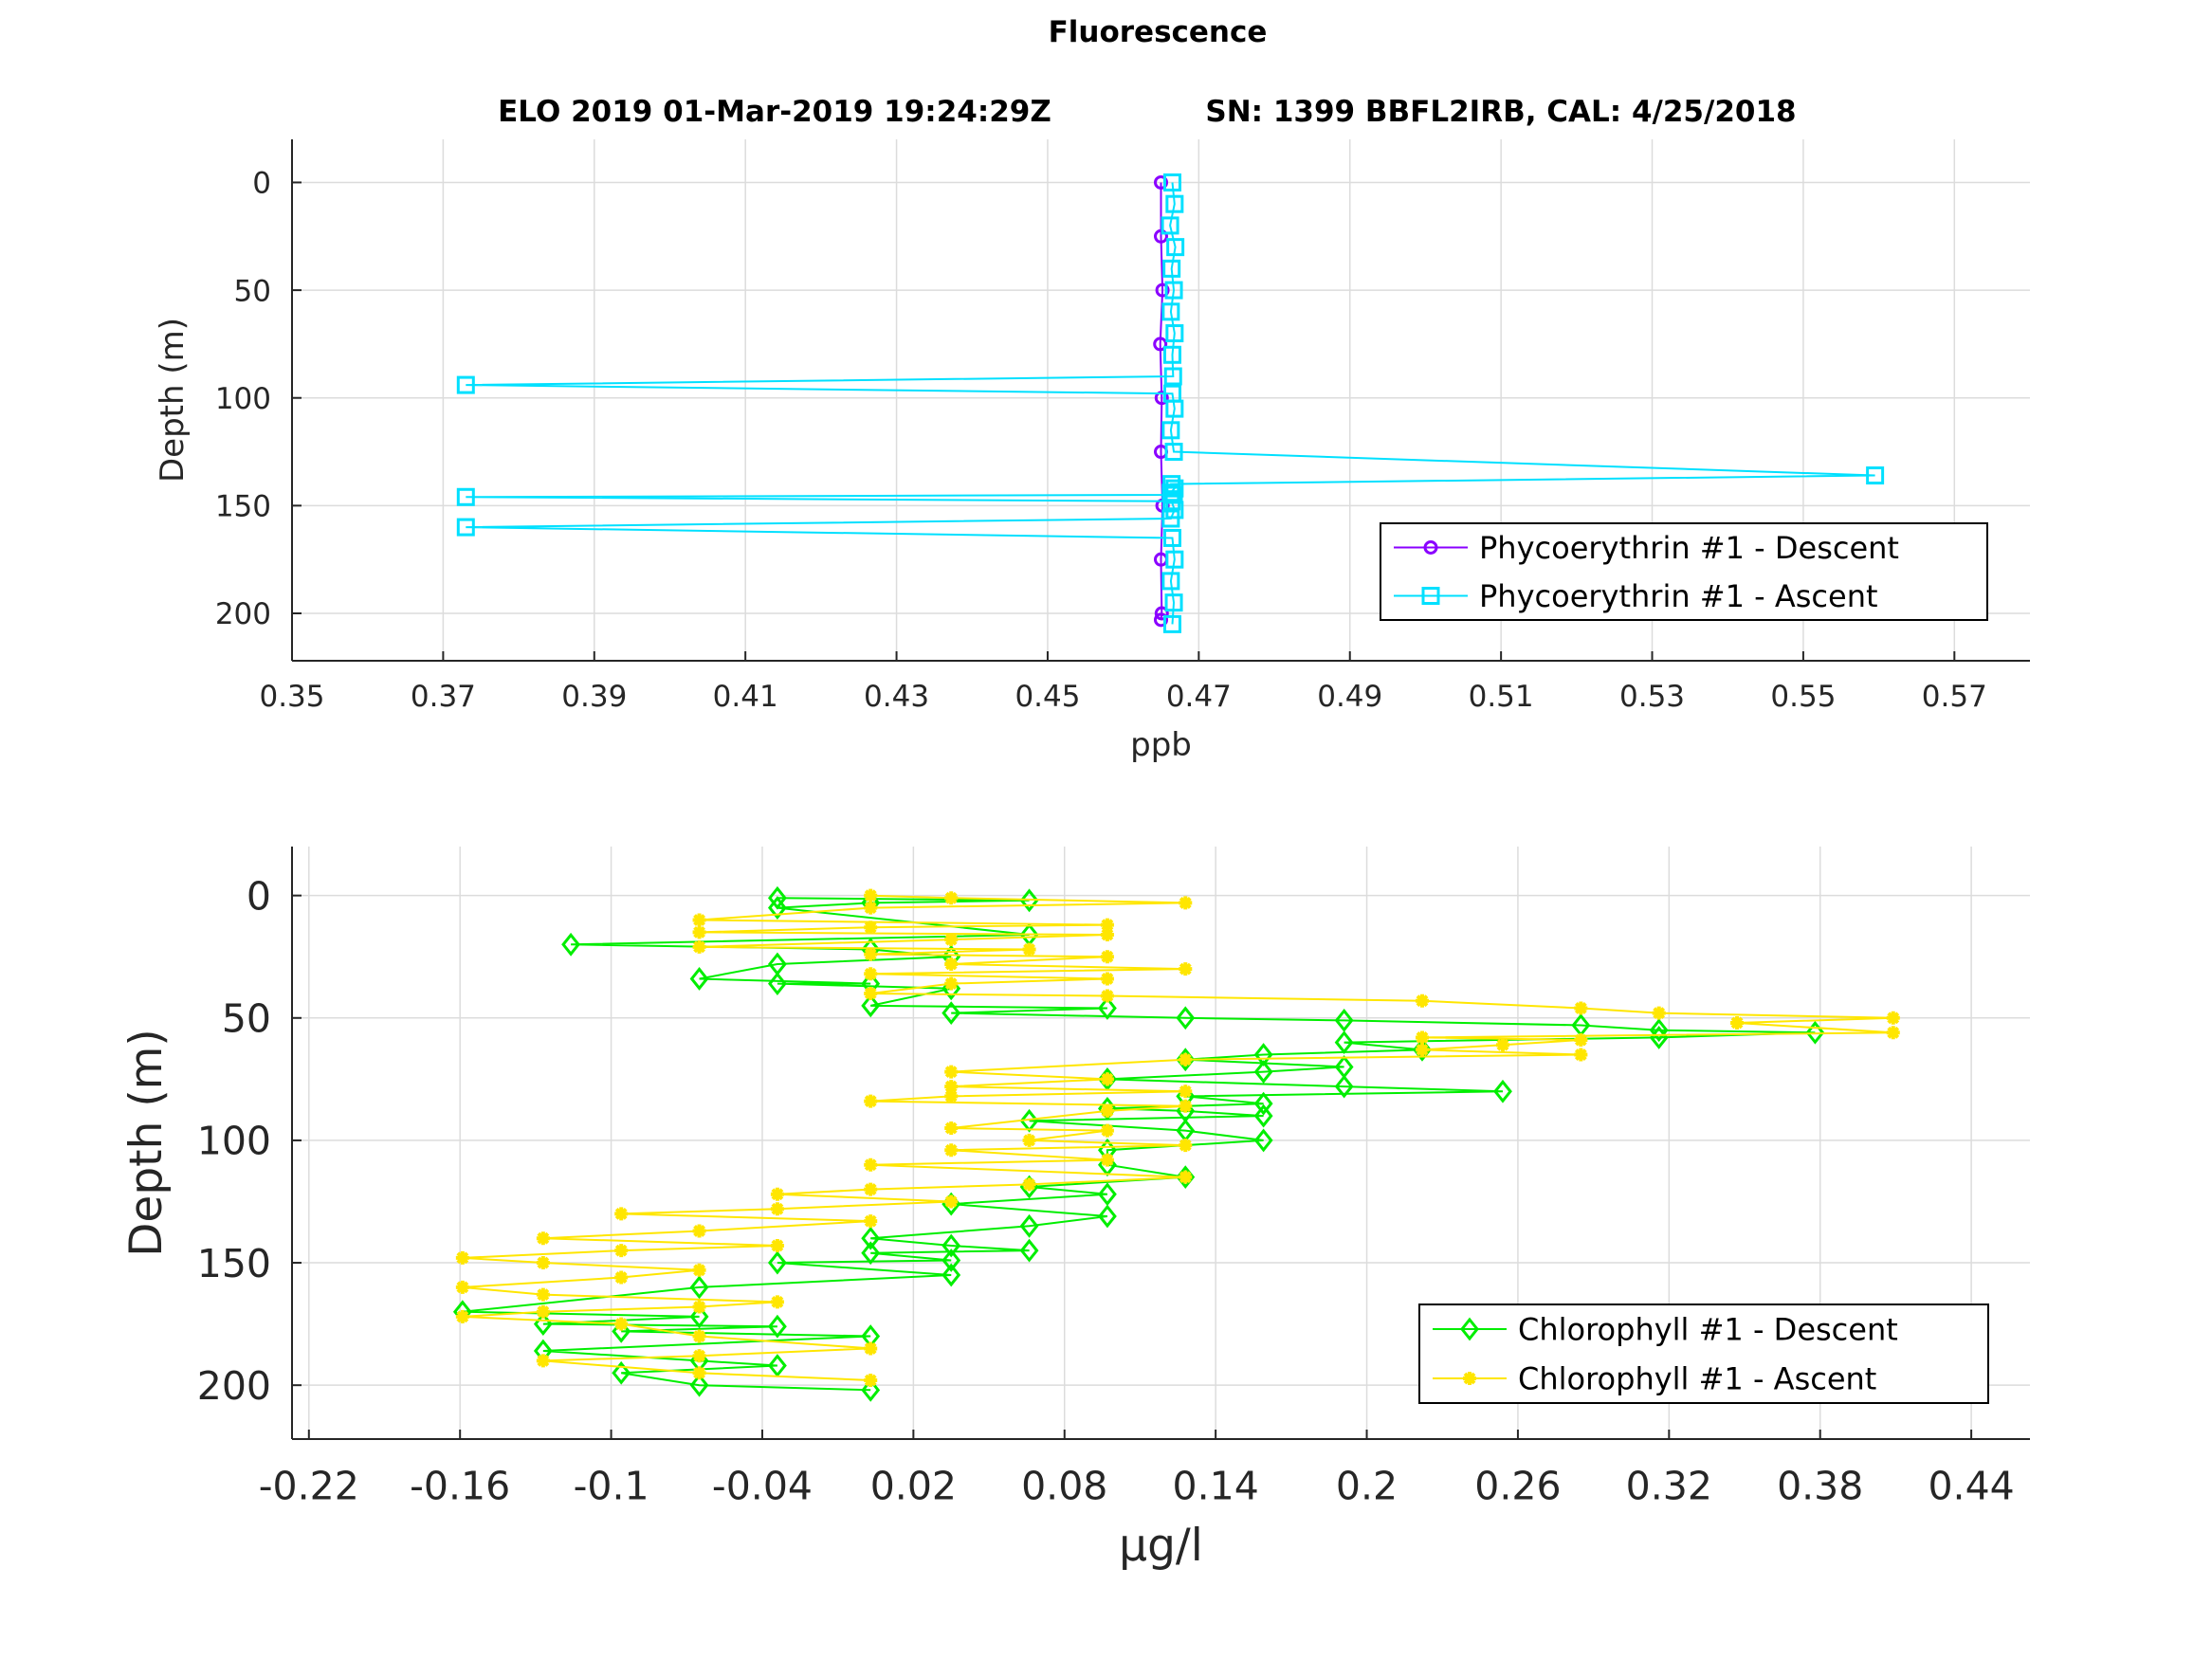 The image size is (2212, 1659). Describe the element at coordinates (774, 112) in the screenshot. I see `figure-subtitle-left: ELO 2019 01-Mar-2019 19:24:29Z` at that location.